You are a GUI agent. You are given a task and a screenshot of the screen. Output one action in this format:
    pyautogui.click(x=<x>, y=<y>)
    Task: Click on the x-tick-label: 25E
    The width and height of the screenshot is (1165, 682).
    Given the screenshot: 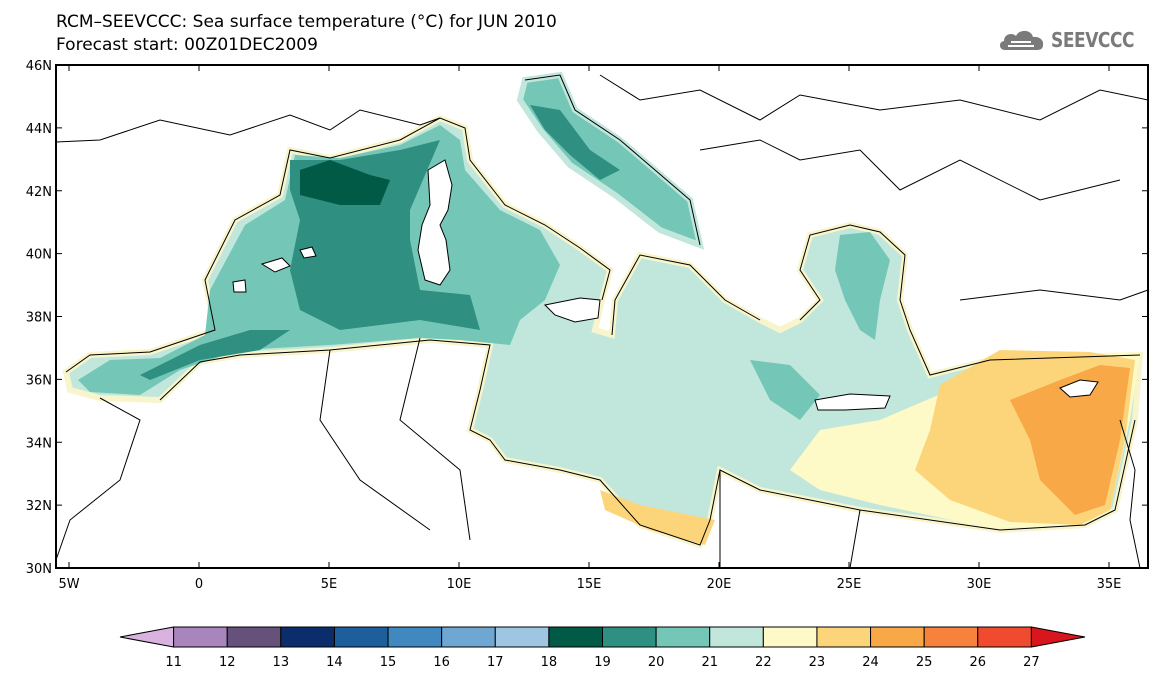 What is the action you would take?
    pyautogui.click(x=849, y=584)
    